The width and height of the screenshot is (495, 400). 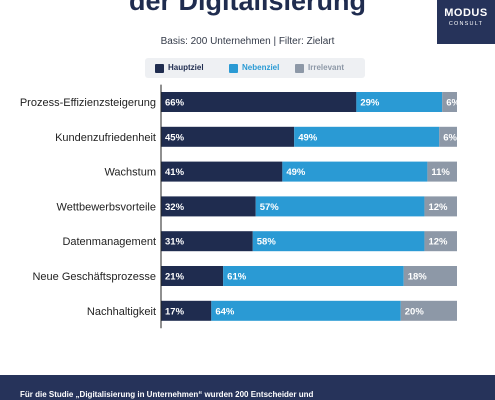 I want to click on legend-label-irrelevant: Irrelevant, so click(x=326, y=67).